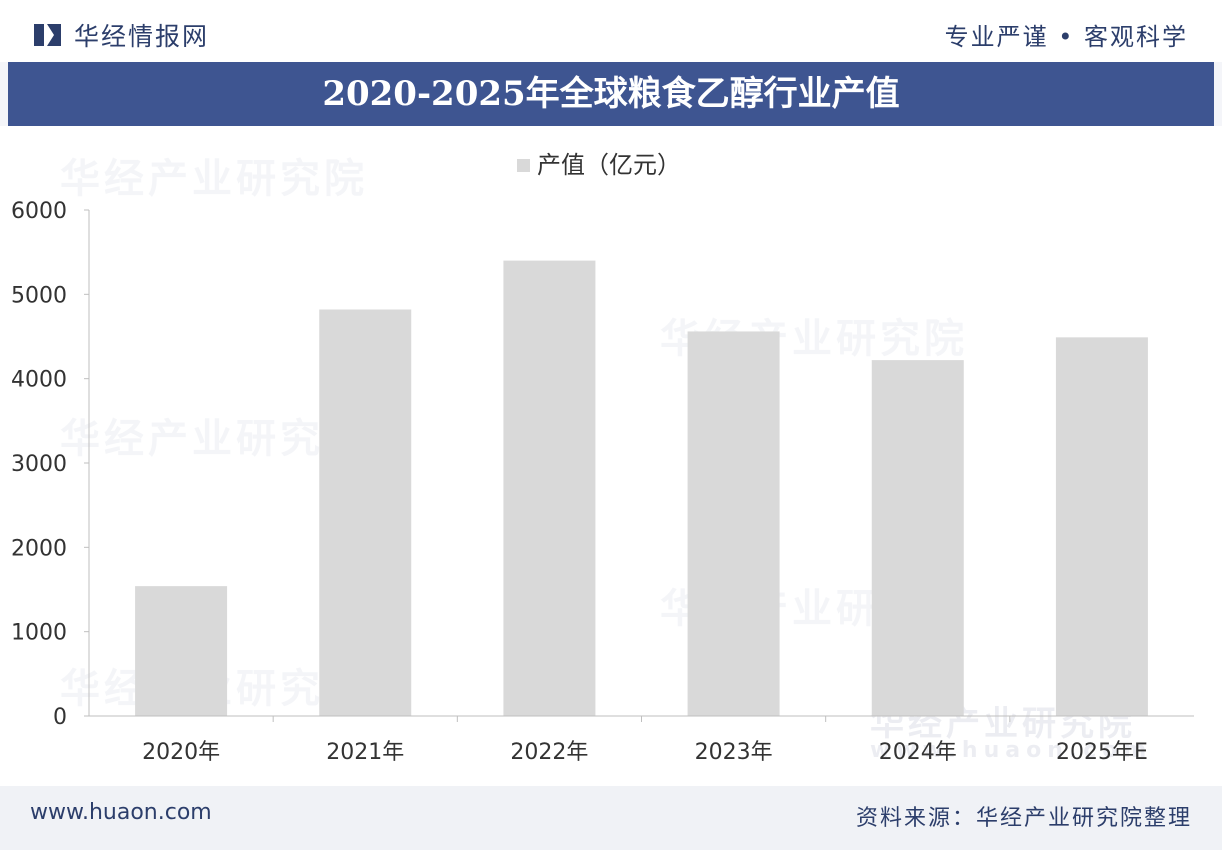 This screenshot has width=1222, height=850. Describe the element at coordinates (181, 752) in the screenshot. I see `x-tick-label: 2020年` at that location.